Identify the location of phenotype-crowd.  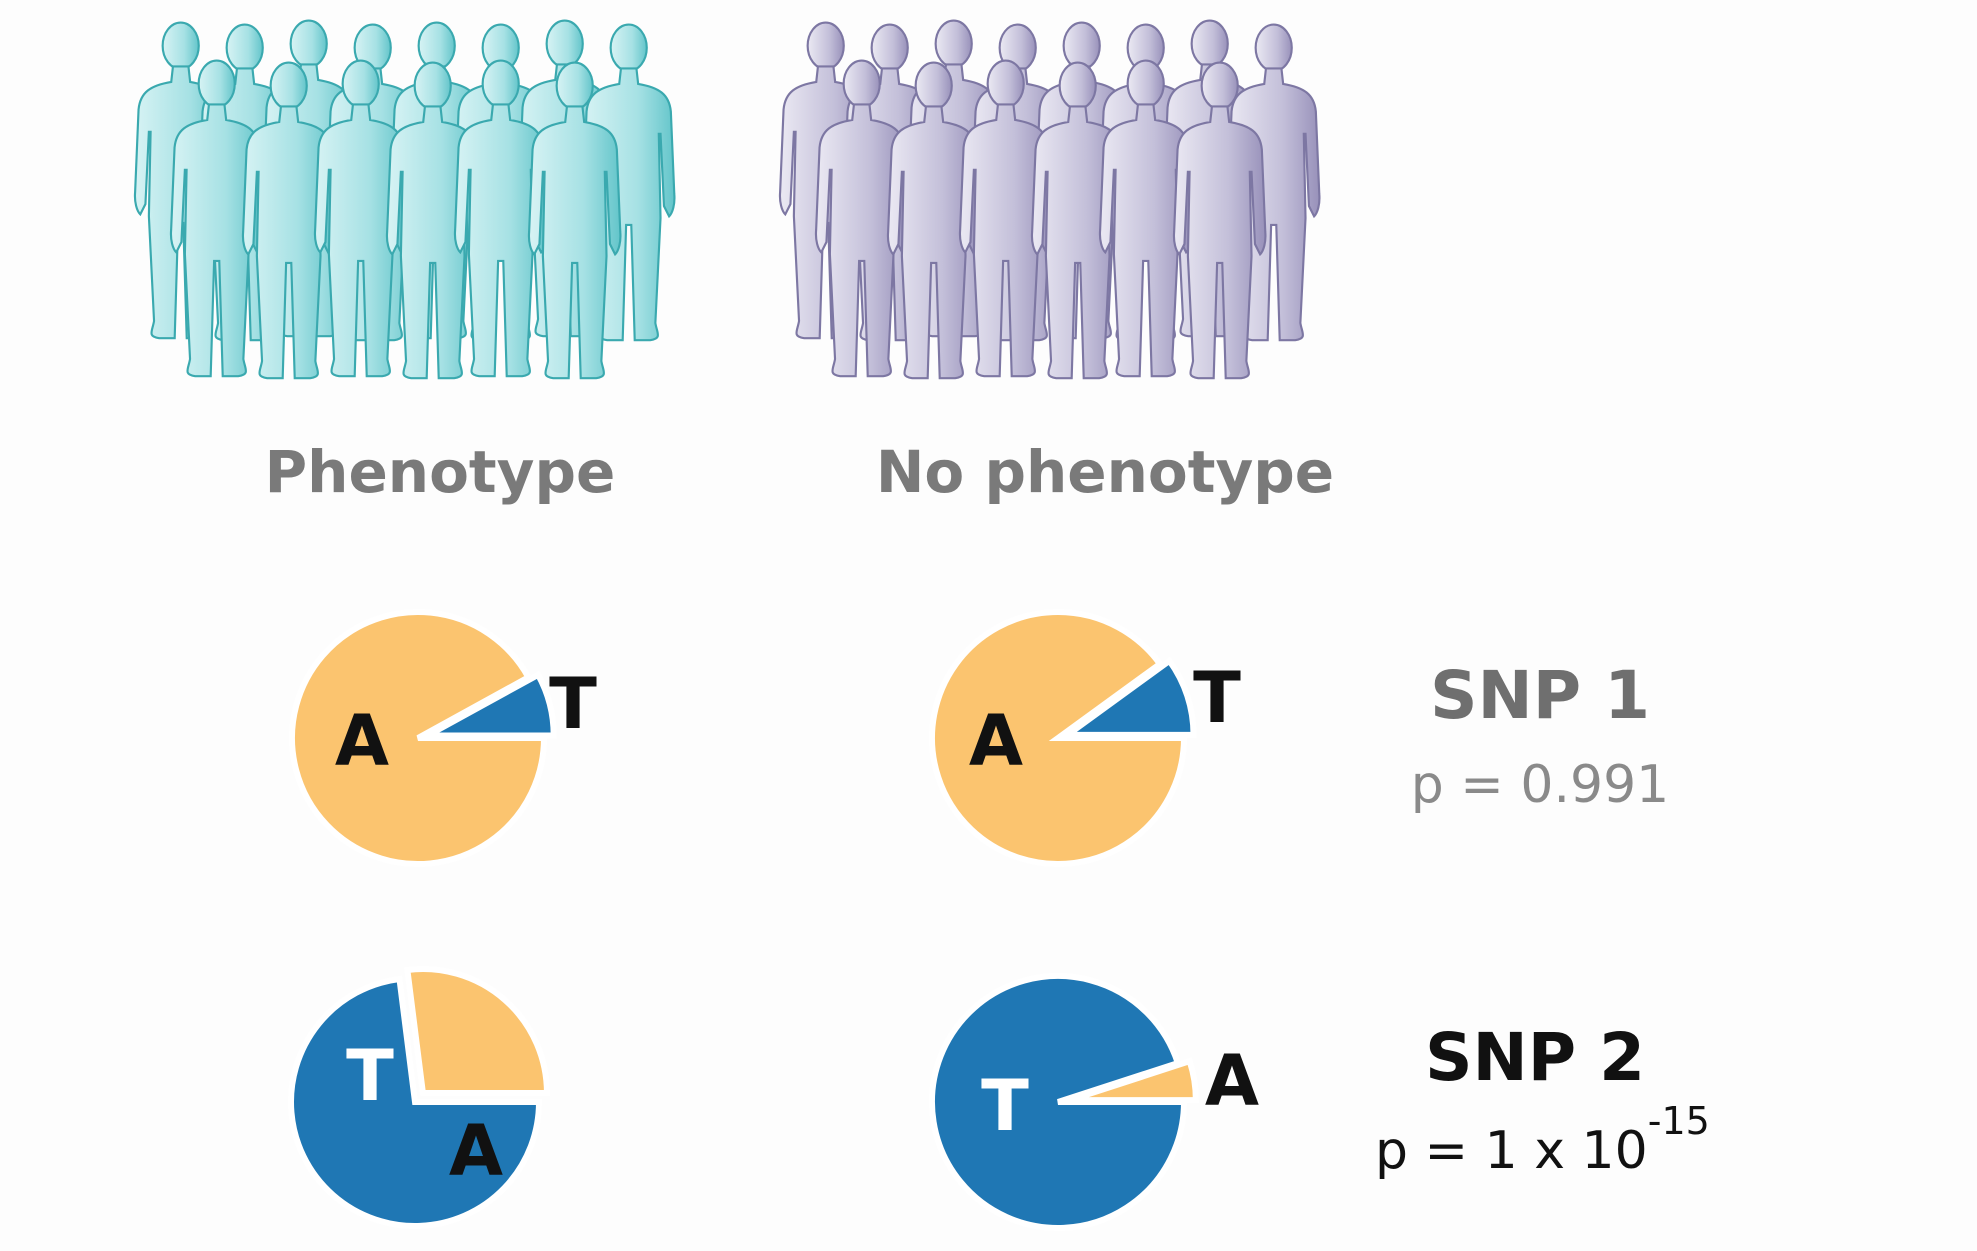
(404, 199).